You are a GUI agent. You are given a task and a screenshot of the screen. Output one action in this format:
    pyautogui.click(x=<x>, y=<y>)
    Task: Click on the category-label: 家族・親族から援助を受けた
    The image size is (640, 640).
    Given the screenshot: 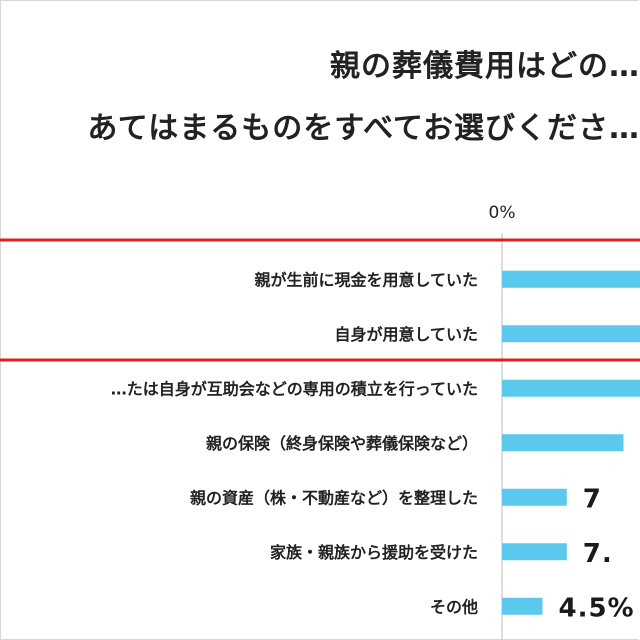 What is the action you would take?
    pyautogui.click(x=374, y=552)
    